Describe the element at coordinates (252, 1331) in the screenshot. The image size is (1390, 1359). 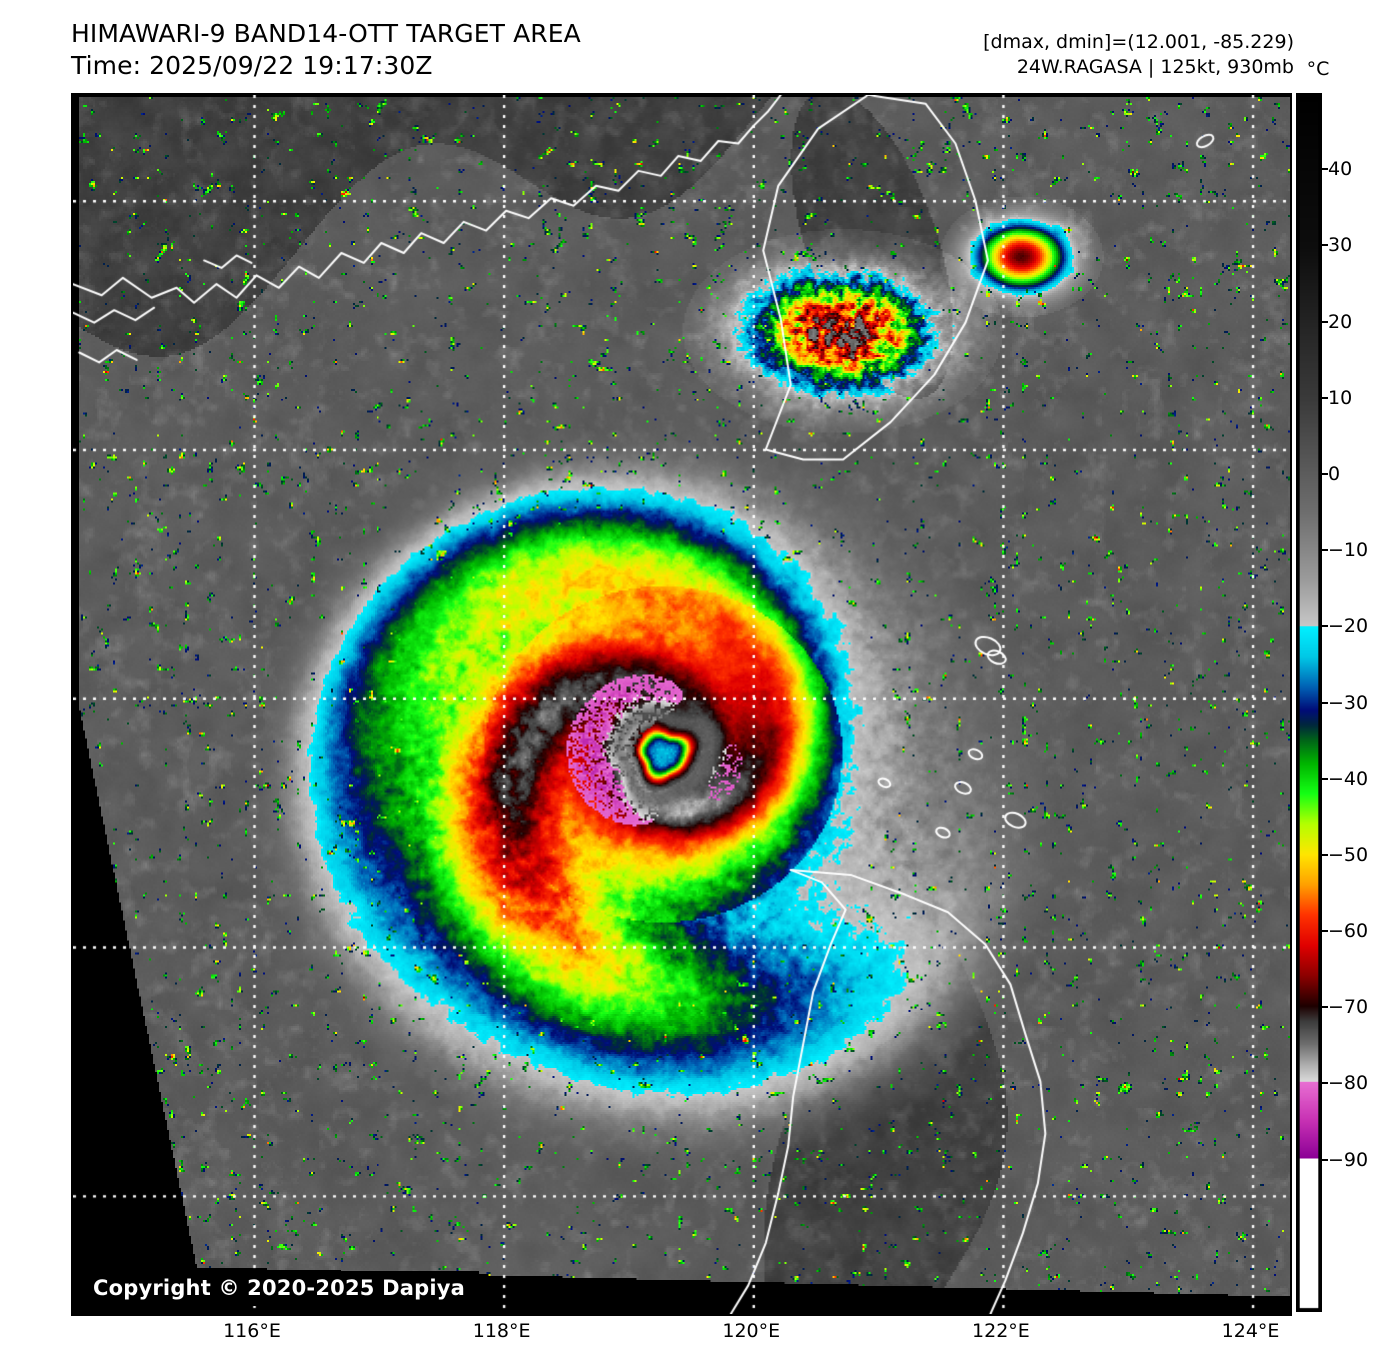
I see `lon-tick-label: 116°E` at that location.